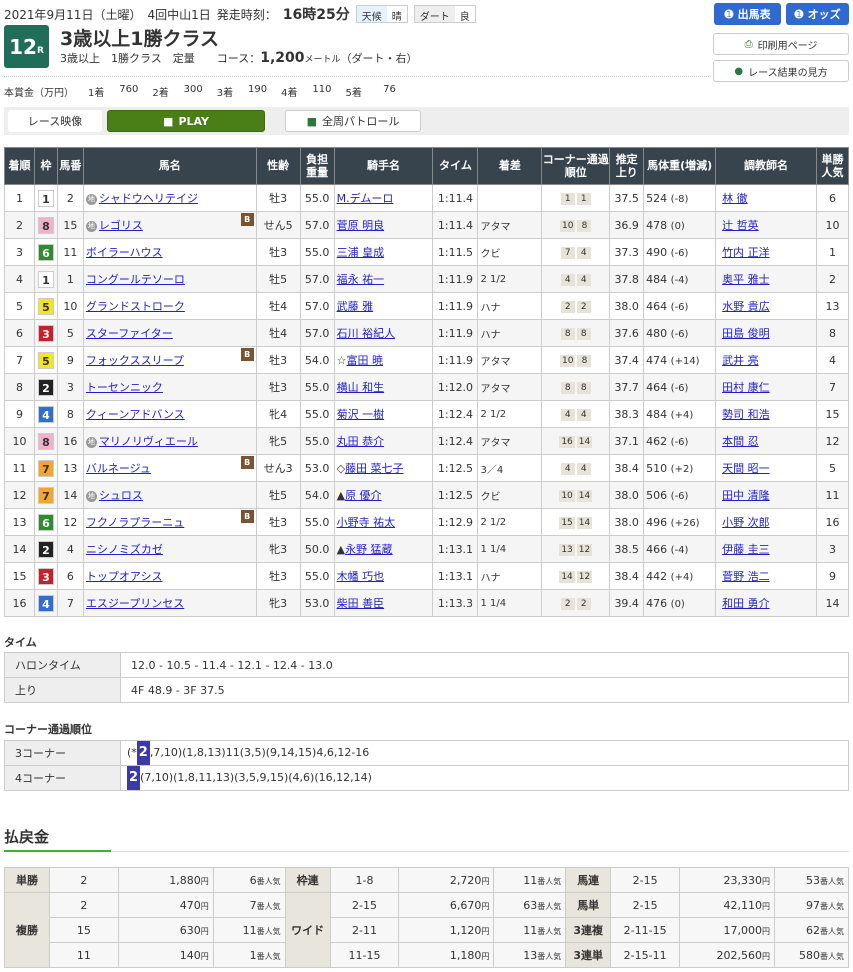  Describe the element at coordinates (120, 225) in the screenshot. I see `horse-name-link: レゴリス` at that location.